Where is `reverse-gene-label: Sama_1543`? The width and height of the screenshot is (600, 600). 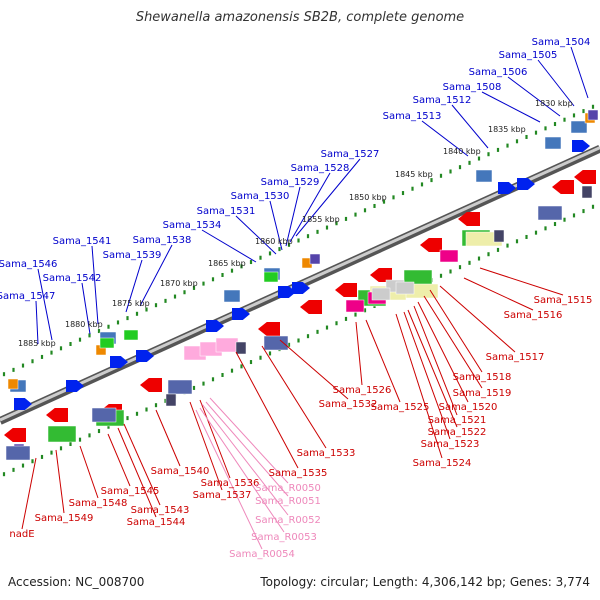
reverse-gene-label: Sama_1543 is located at coordinates (160, 510).